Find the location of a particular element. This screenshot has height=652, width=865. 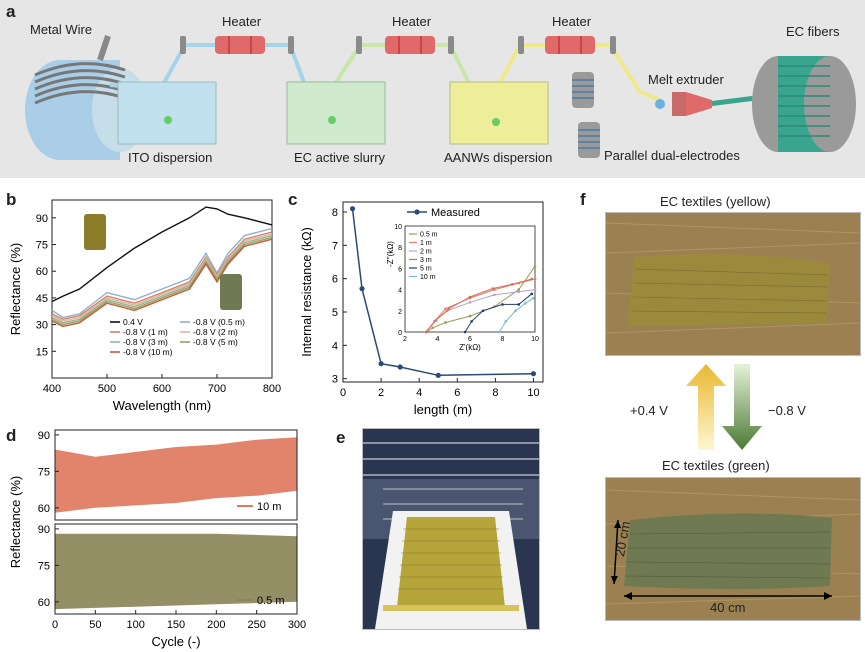

inset-legend-label: 10 m is located at coordinates (428, 277).